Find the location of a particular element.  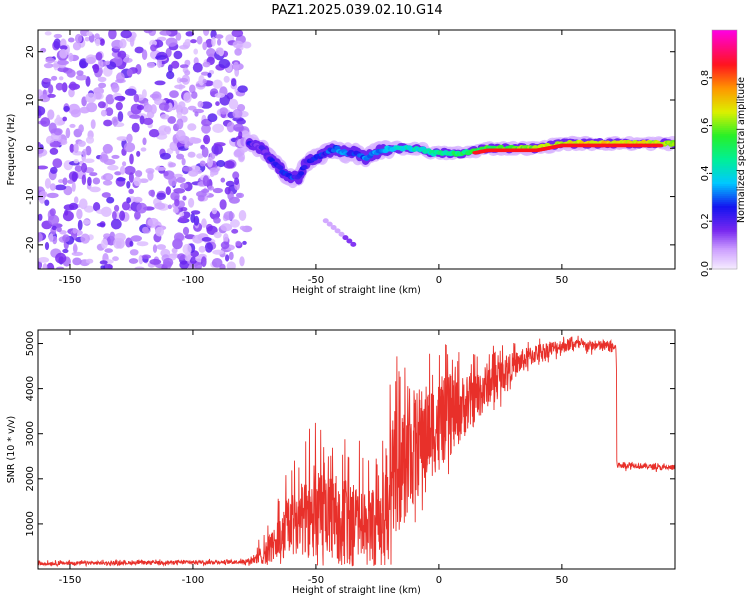

x-tick-label: -50 is located at coordinates (316, 580).